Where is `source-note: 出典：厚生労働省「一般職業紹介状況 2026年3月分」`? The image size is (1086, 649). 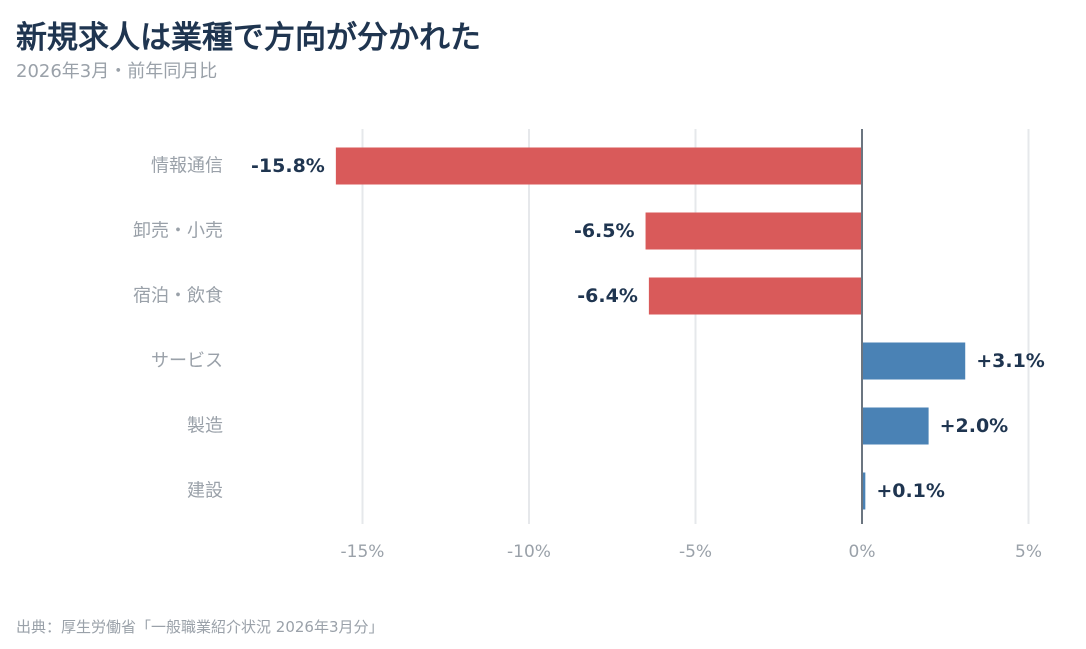 source-note: 出典：厚生労働省「一般職業紹介状況 2026年3月分」 is located at coordinates (200, 627).